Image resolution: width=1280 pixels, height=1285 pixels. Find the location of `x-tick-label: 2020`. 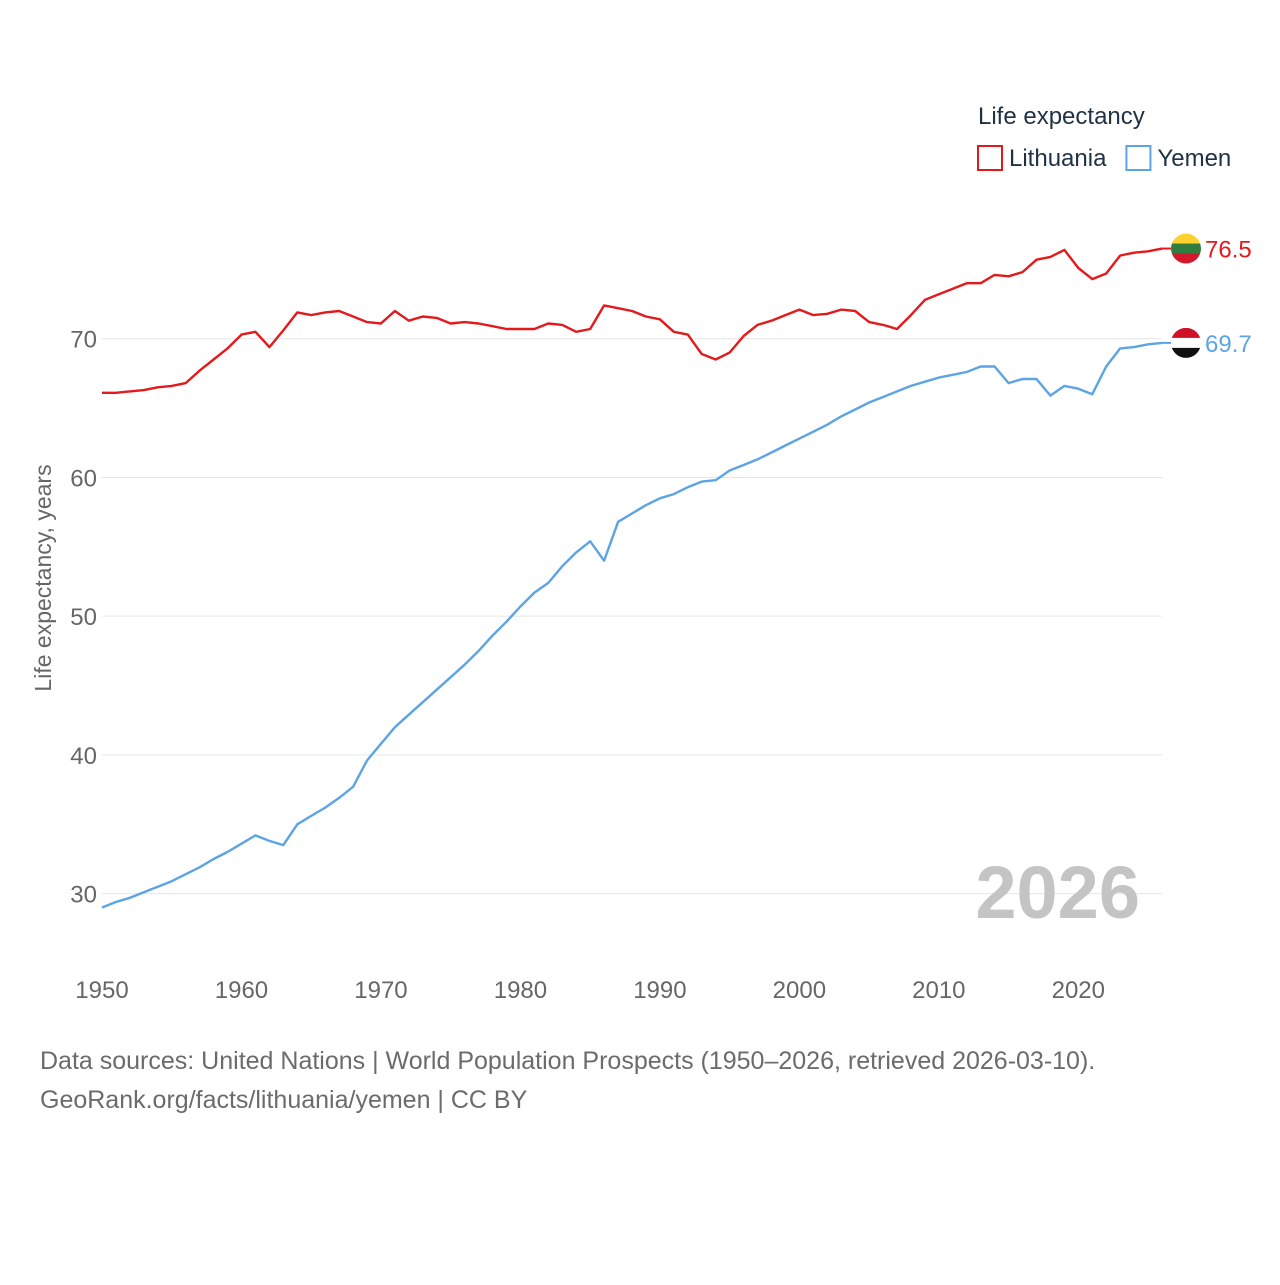

x-tick-label: 2020 is located at coordinates (1078, 990).